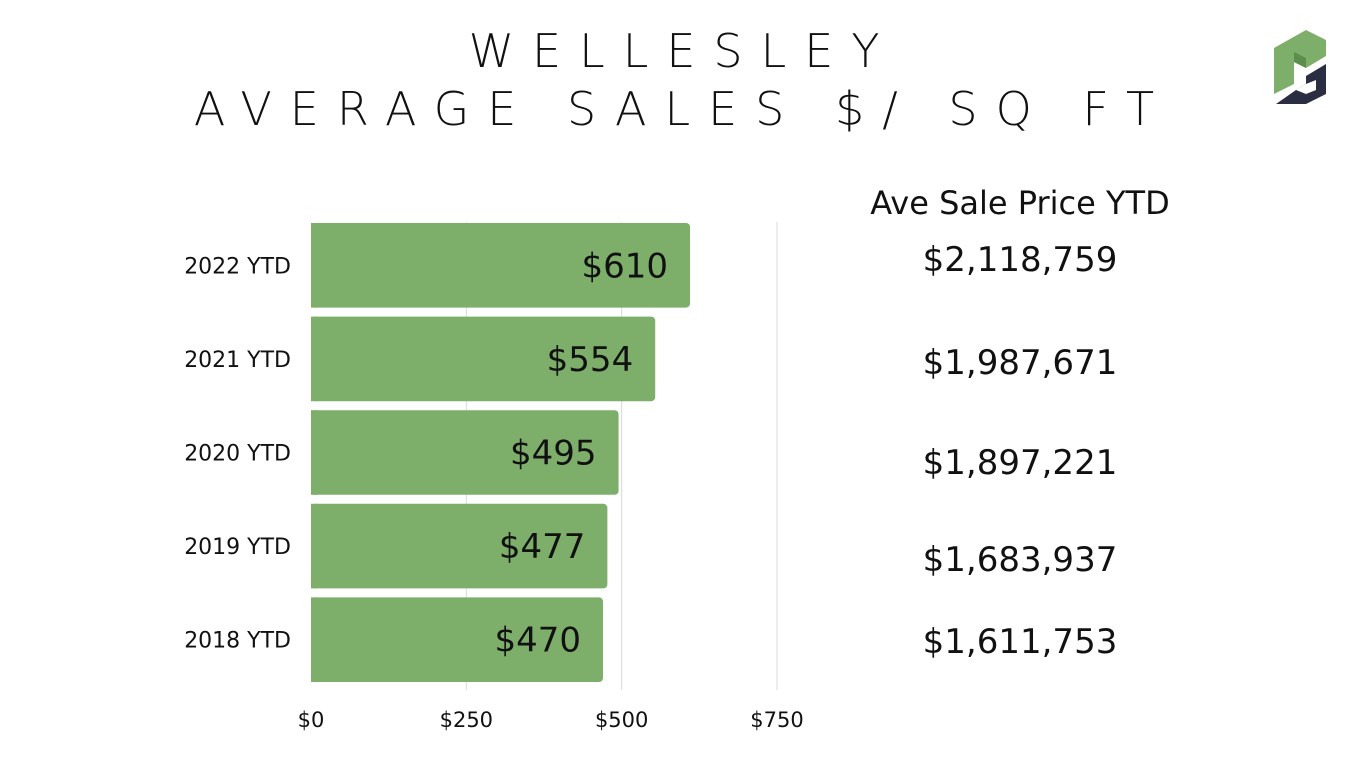 The width and height of the screenshot is (1366, 768). What do you see at coordinates (237, 360) in the screenshot?
I see `category-label: 2021 YTD` at bounding box center [237, 360].